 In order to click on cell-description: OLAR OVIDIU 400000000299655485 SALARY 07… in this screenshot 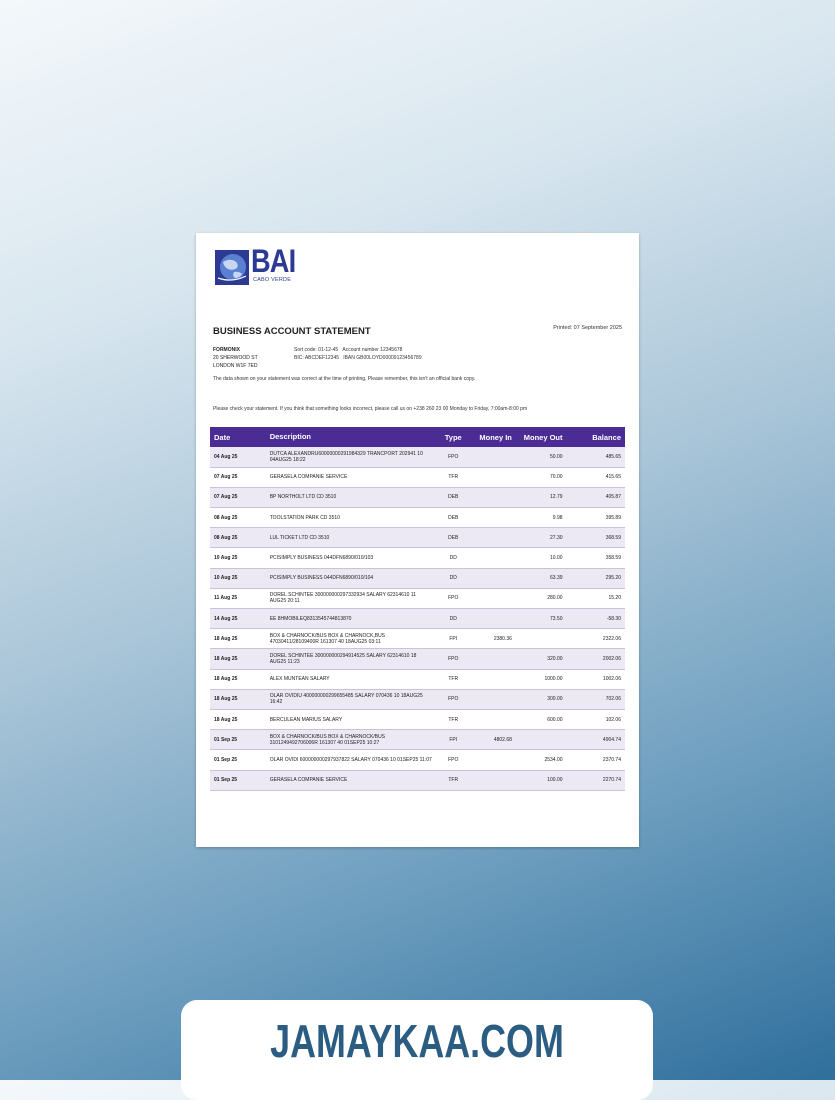, I will do `click(351, 699)`.